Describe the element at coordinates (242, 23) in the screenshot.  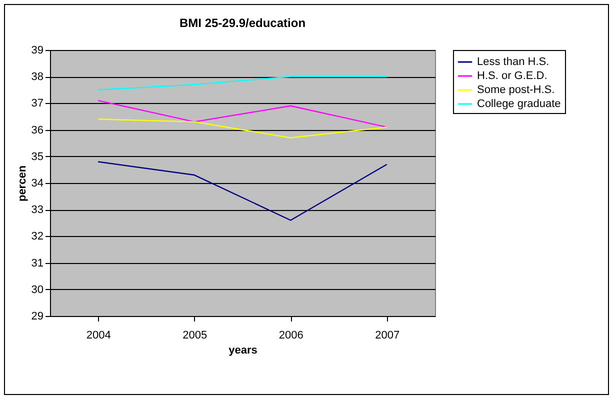
I see `chart-title: BMI 25-29.9/education` at that location.